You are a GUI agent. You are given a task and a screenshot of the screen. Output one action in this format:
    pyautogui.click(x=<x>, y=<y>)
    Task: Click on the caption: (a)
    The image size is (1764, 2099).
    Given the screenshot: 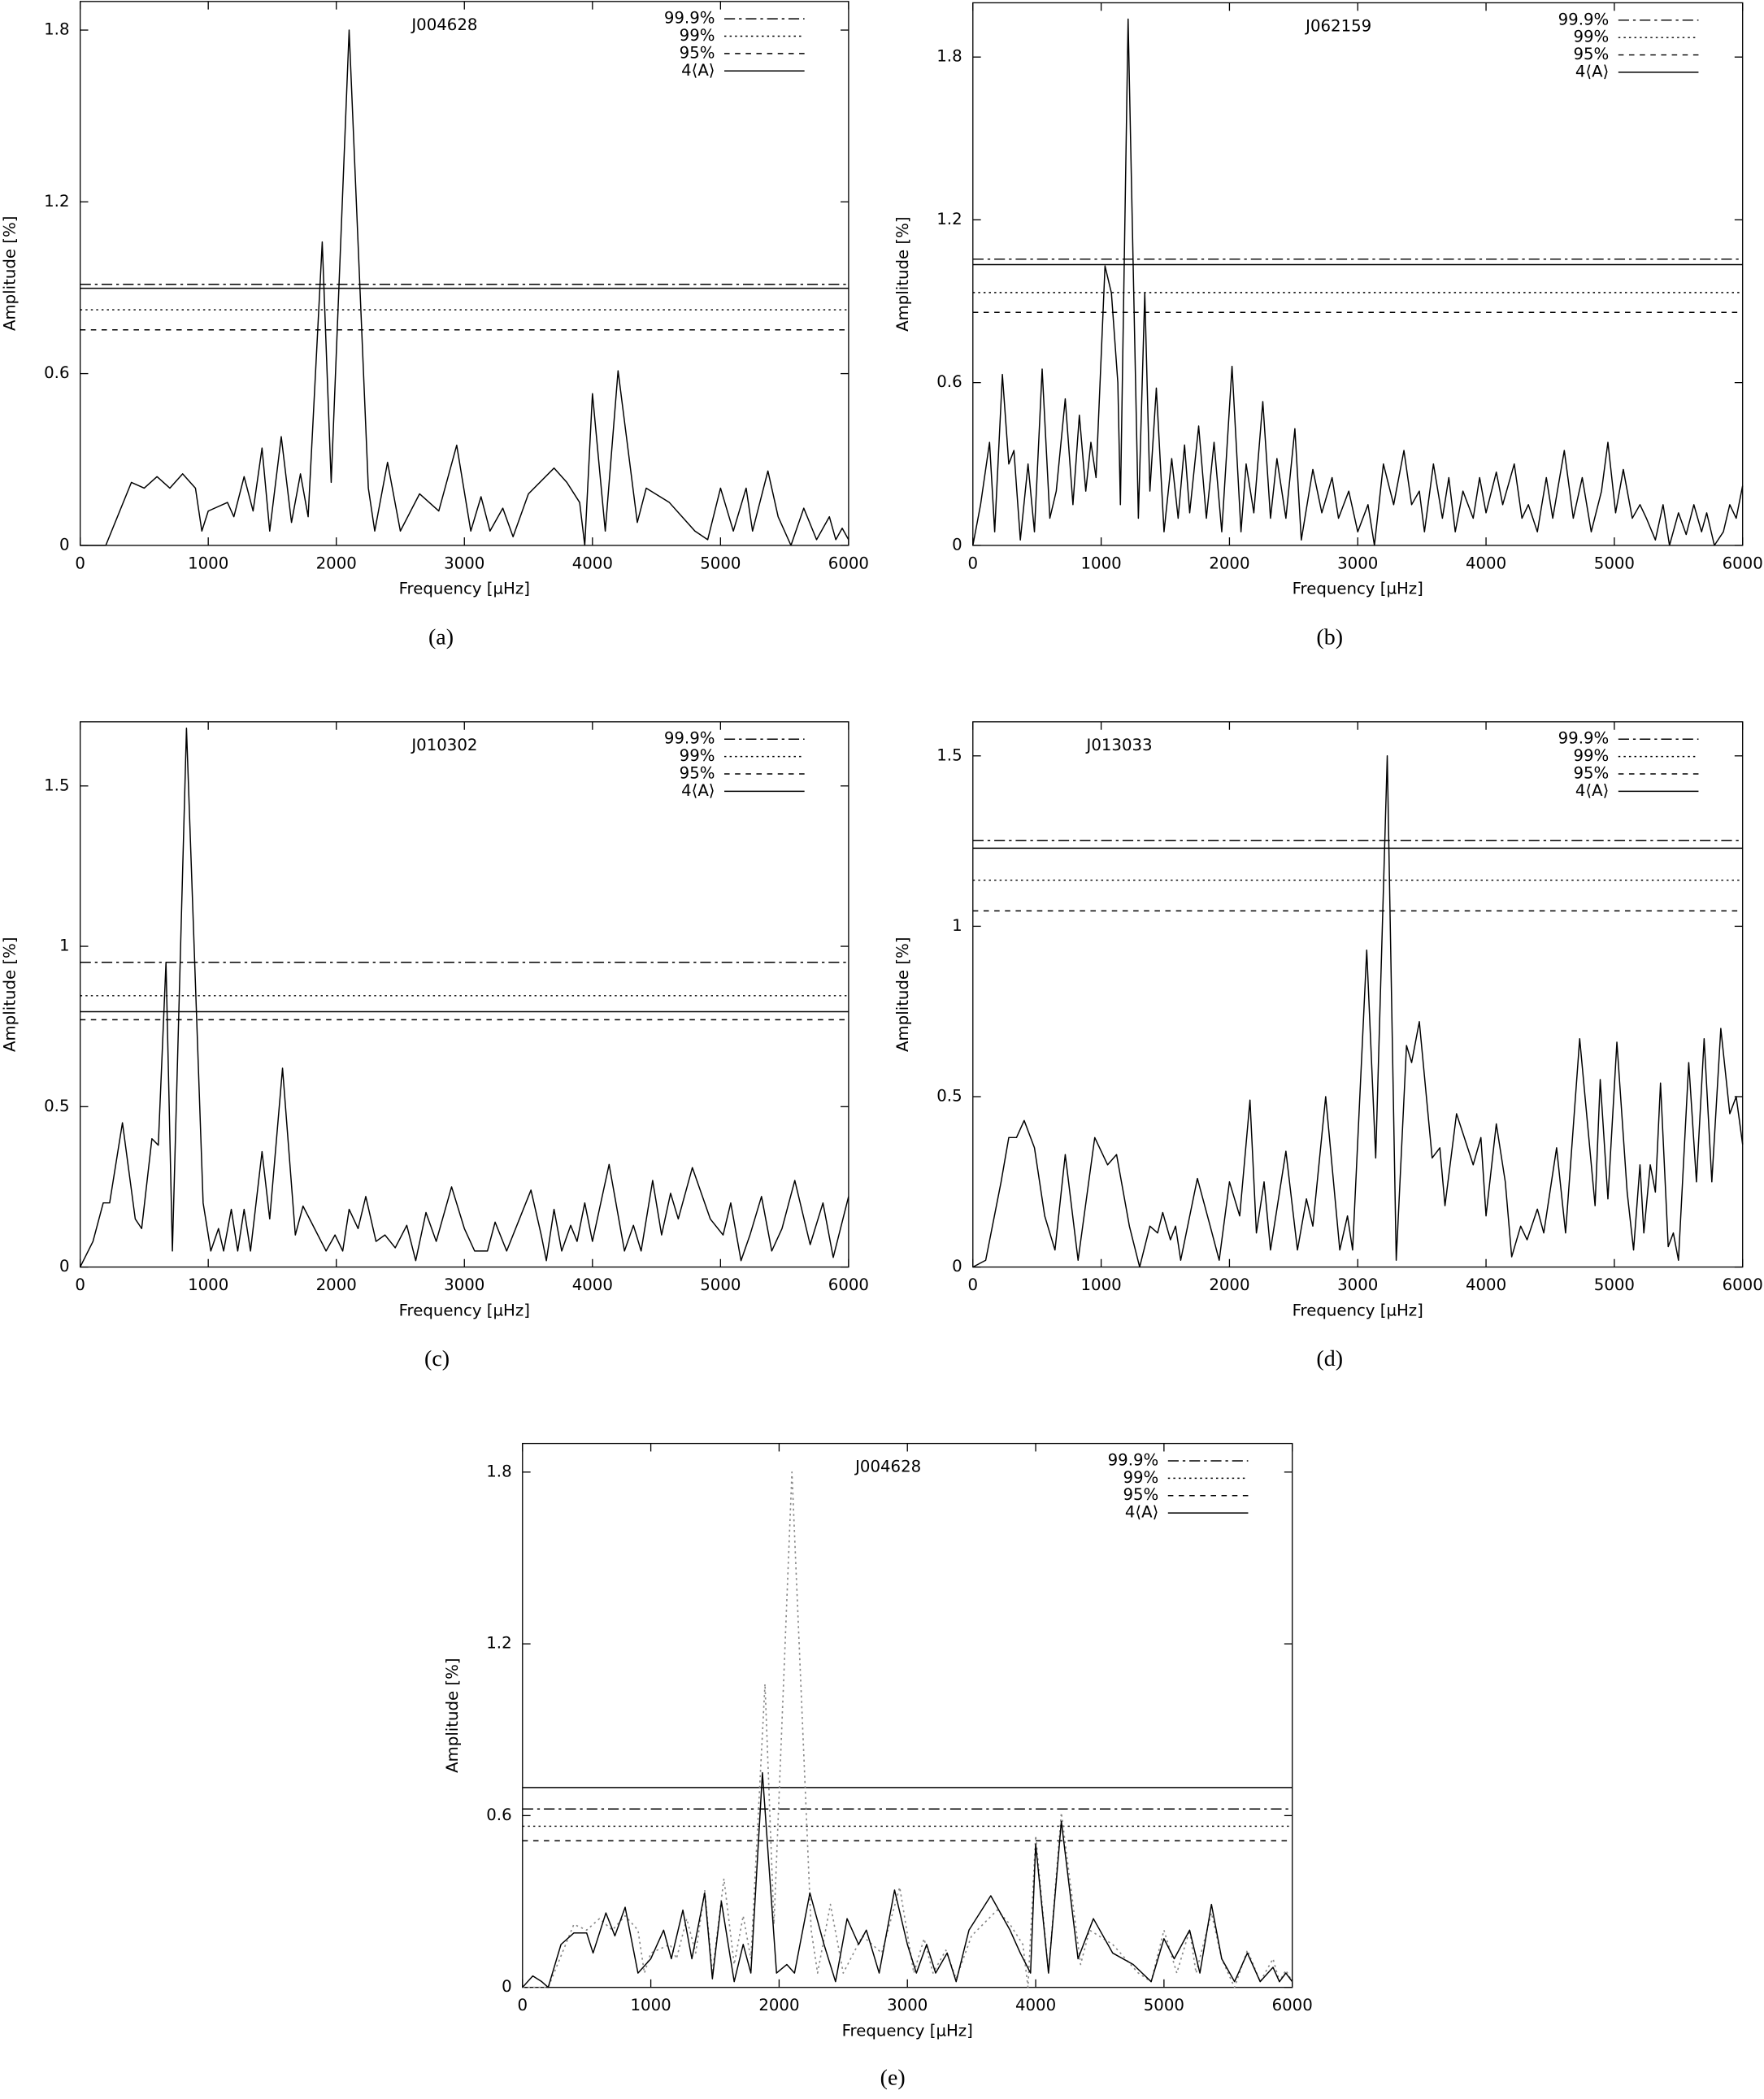 What is the action you would take?
    pyautogui.click(x=441, y=637)
    